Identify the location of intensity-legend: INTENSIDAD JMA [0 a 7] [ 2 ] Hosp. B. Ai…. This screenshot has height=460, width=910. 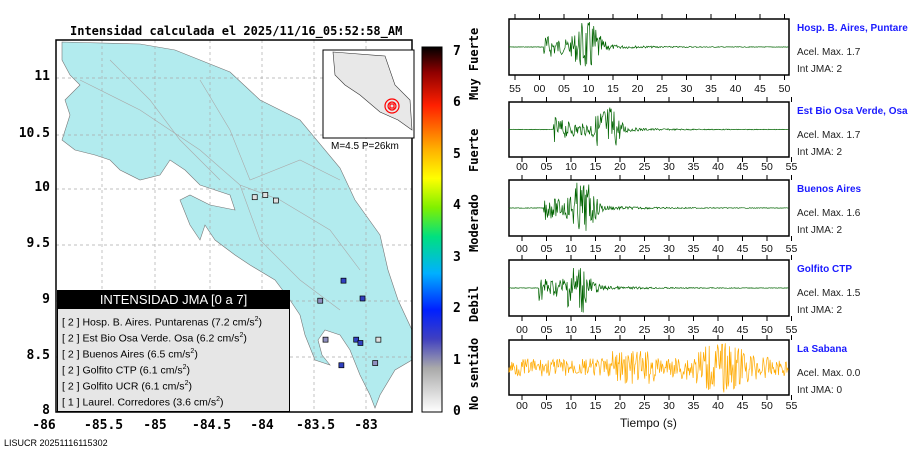
(173, 351).